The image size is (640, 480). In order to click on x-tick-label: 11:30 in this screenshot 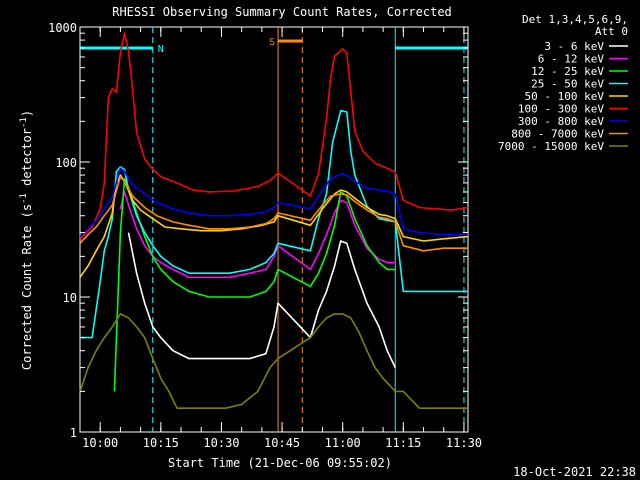, I will do `click(464, 443)`.